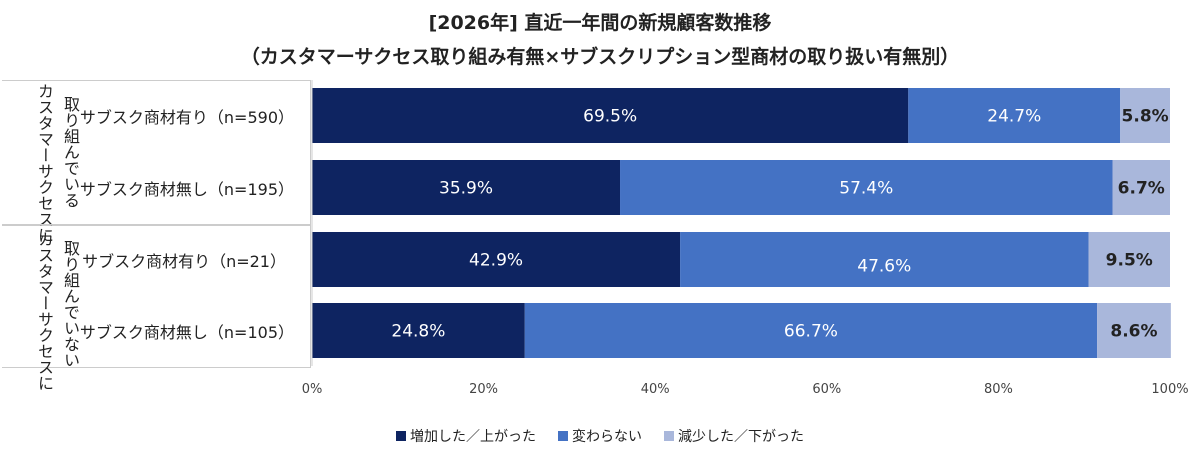 Image resolution: width=1200 pixels, height=466 pixels. Describe the element at coordinates (70, 304) in the screenshot. I see `group-label: 取り組んでいない` at that location.